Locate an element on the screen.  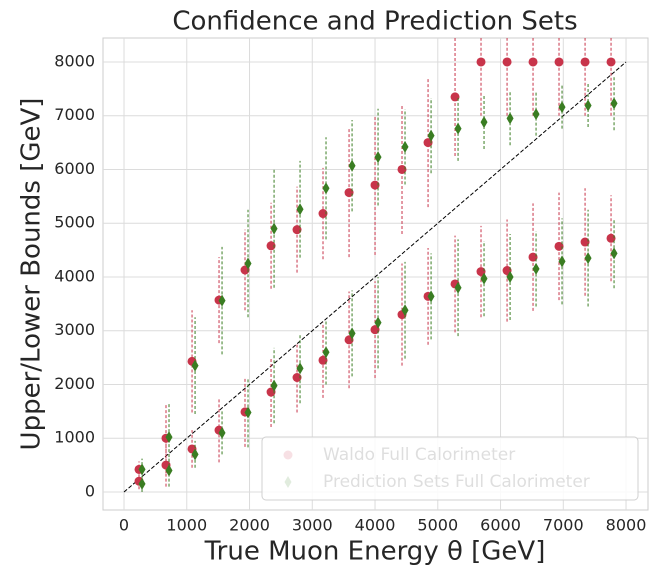
y-tick-label: 4000 is located at coordinates (74, 275).